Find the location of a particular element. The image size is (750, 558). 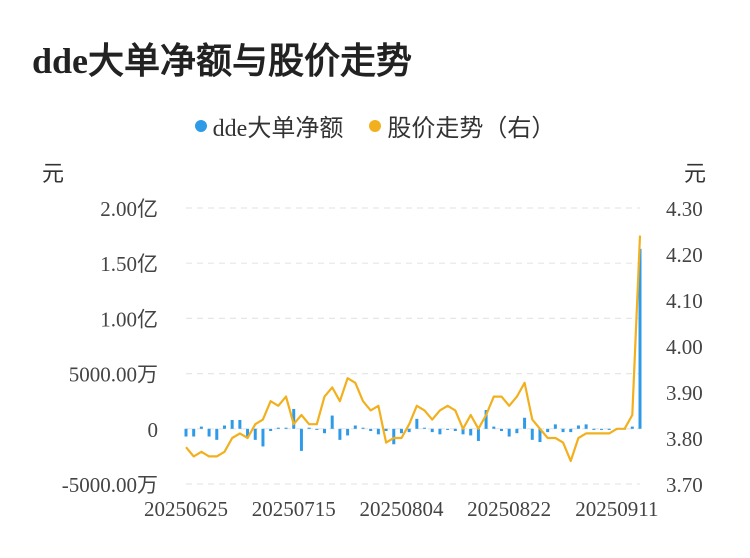

right-tick-label: 4.30 is located at coordinates (684, 209).